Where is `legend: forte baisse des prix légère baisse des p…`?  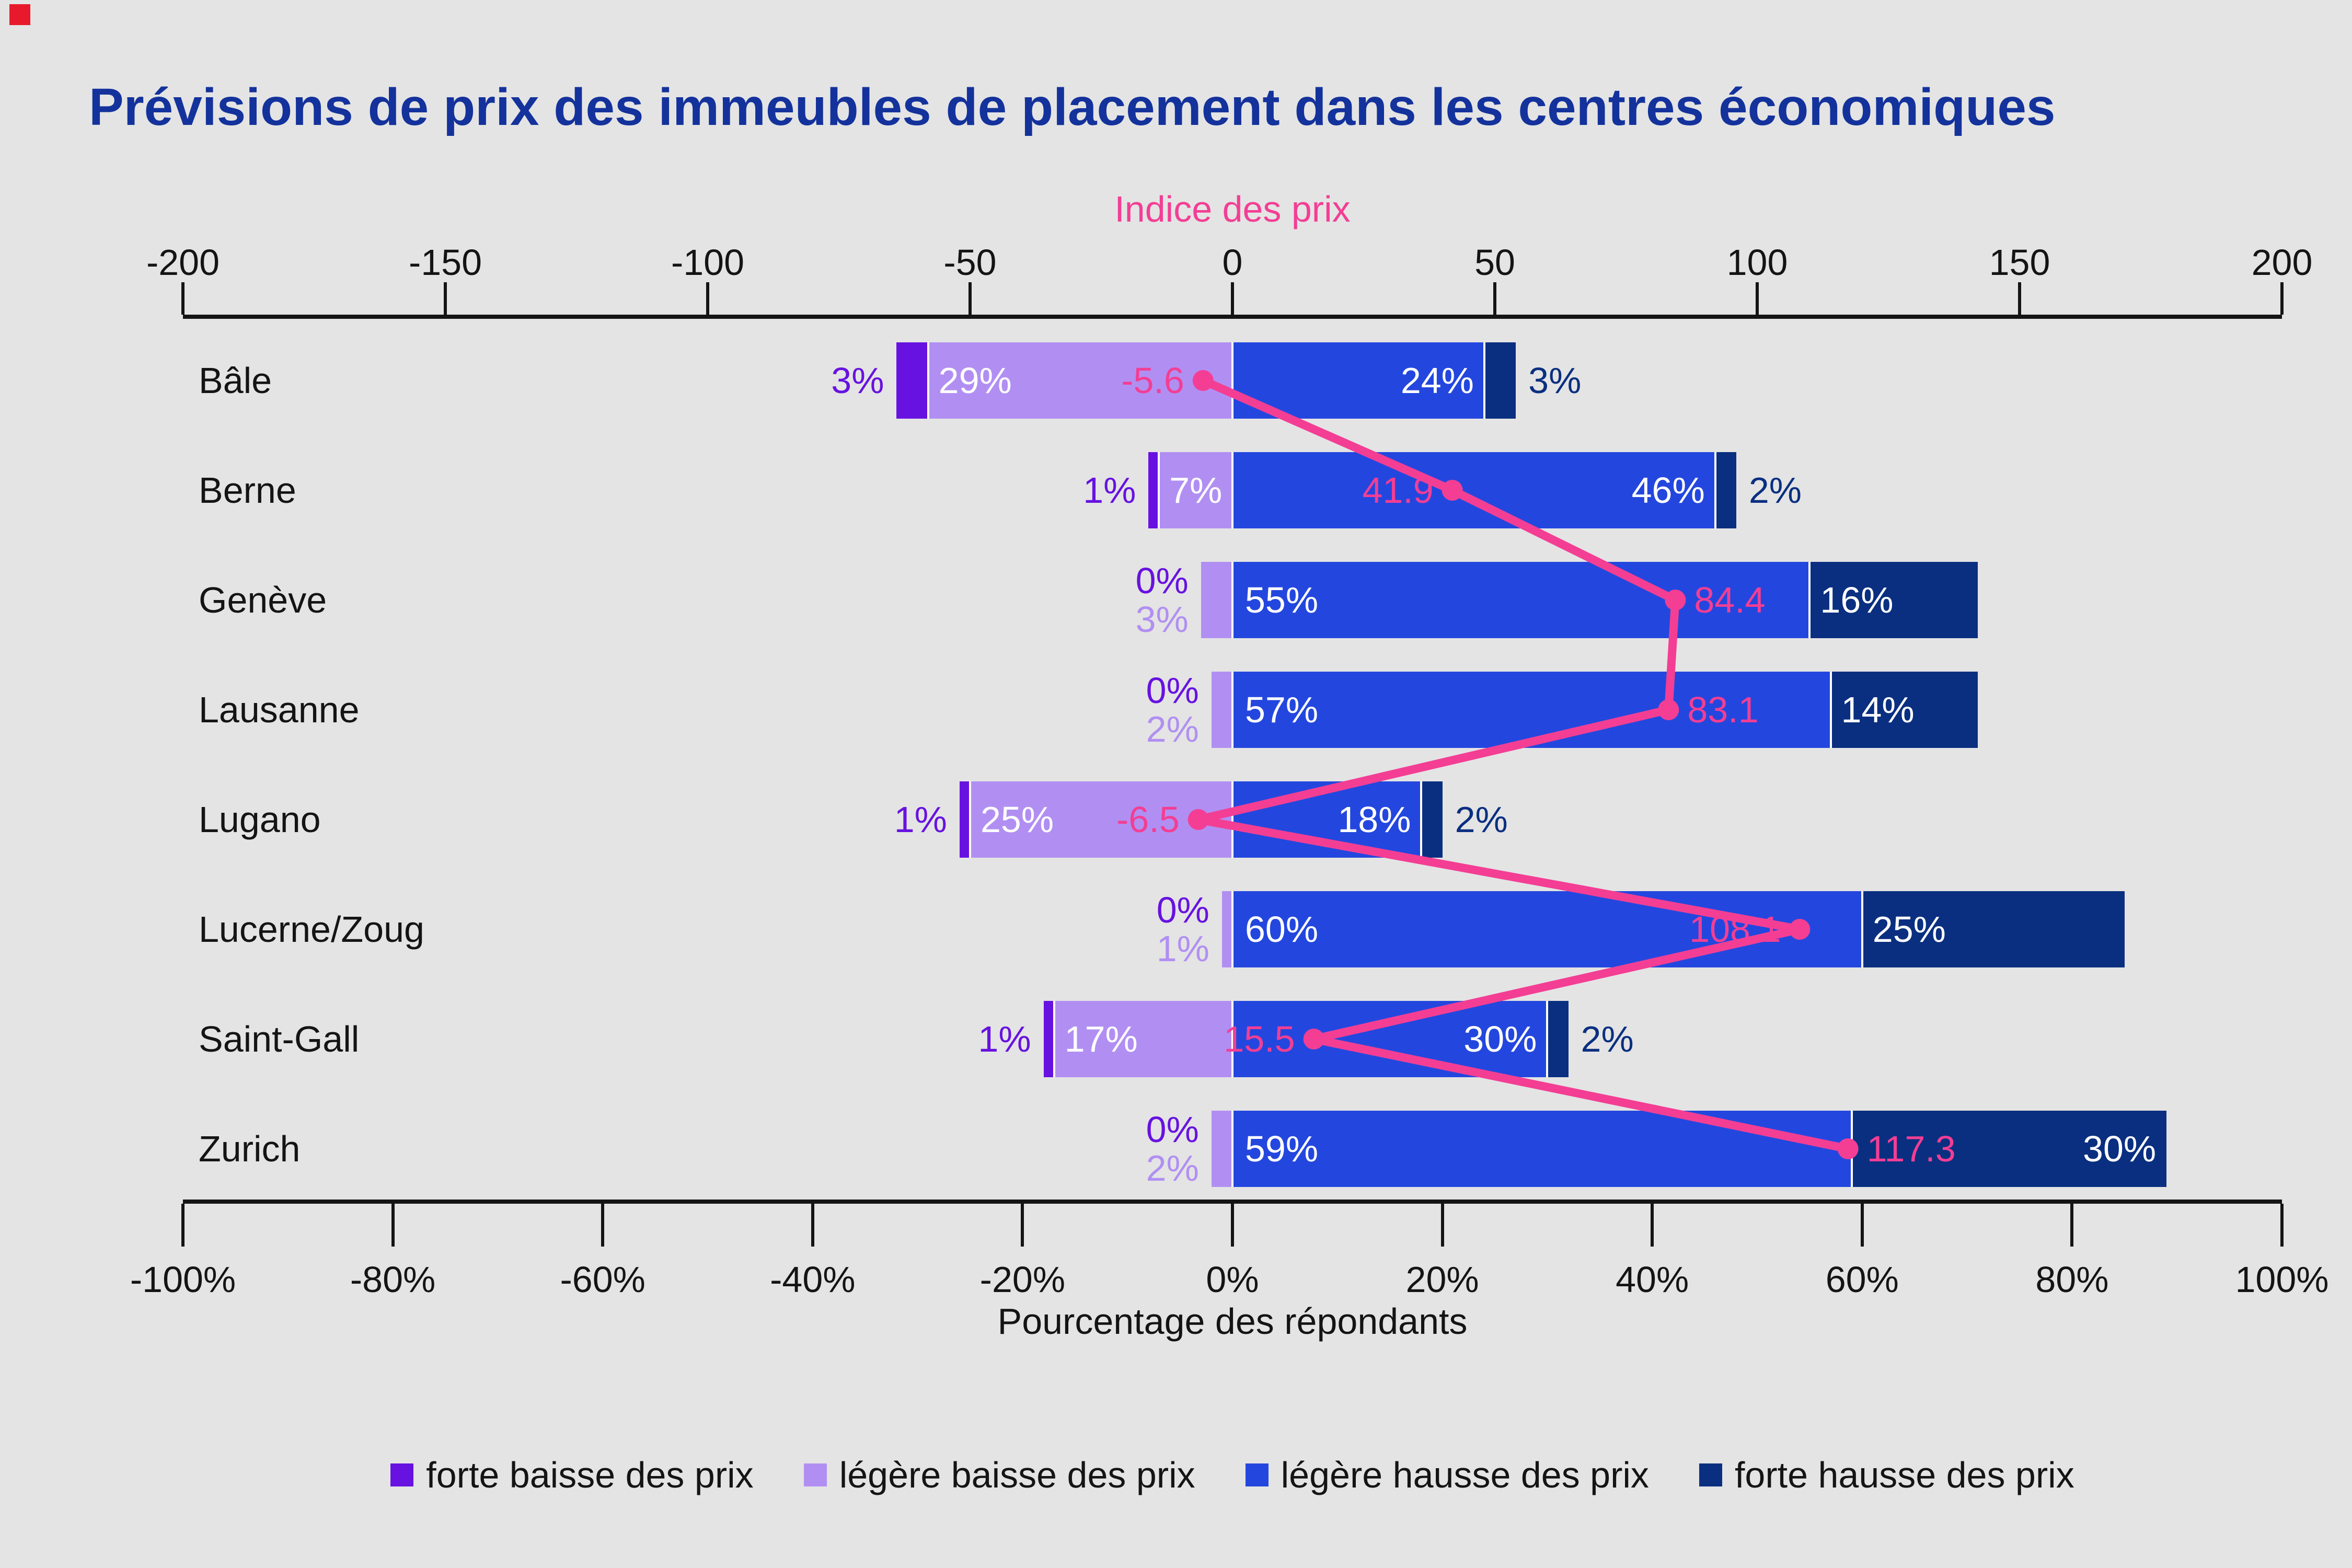
legend: forte baisse des prix légère baisse des p… is located at coordinates (1232, 1475).